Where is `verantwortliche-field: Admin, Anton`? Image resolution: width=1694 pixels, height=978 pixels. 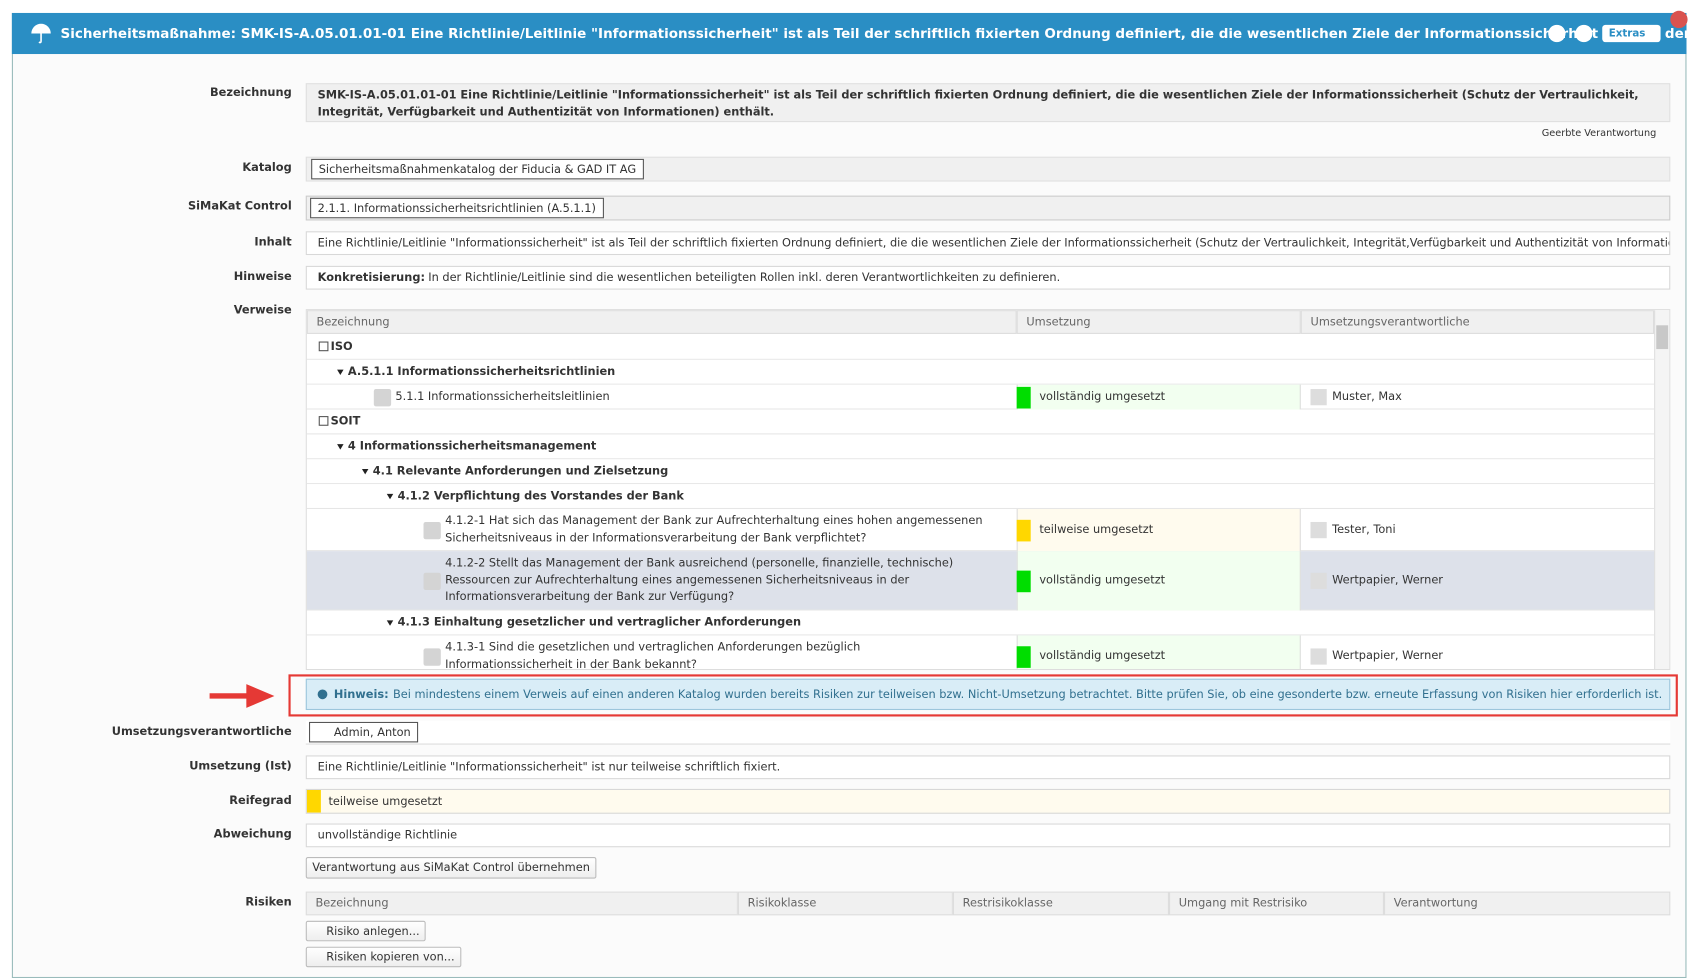
verantwortliche-field: Admin, Anton is located at coordinates (988, 733).